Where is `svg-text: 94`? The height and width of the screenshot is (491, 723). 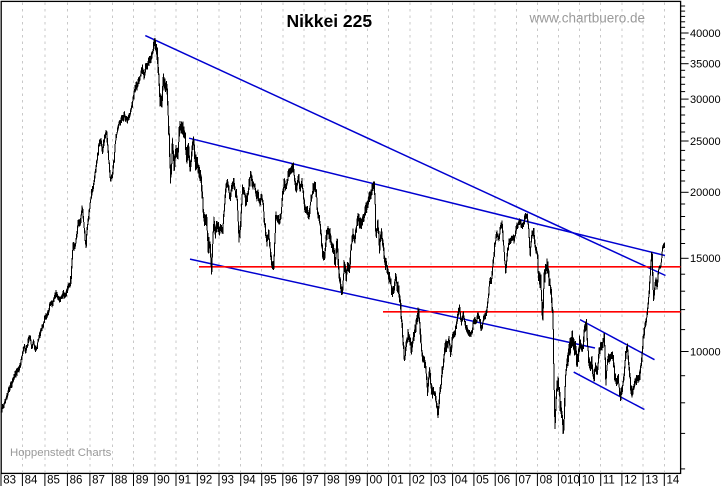 svg-text: 94 is located at coordinates (249, 481).